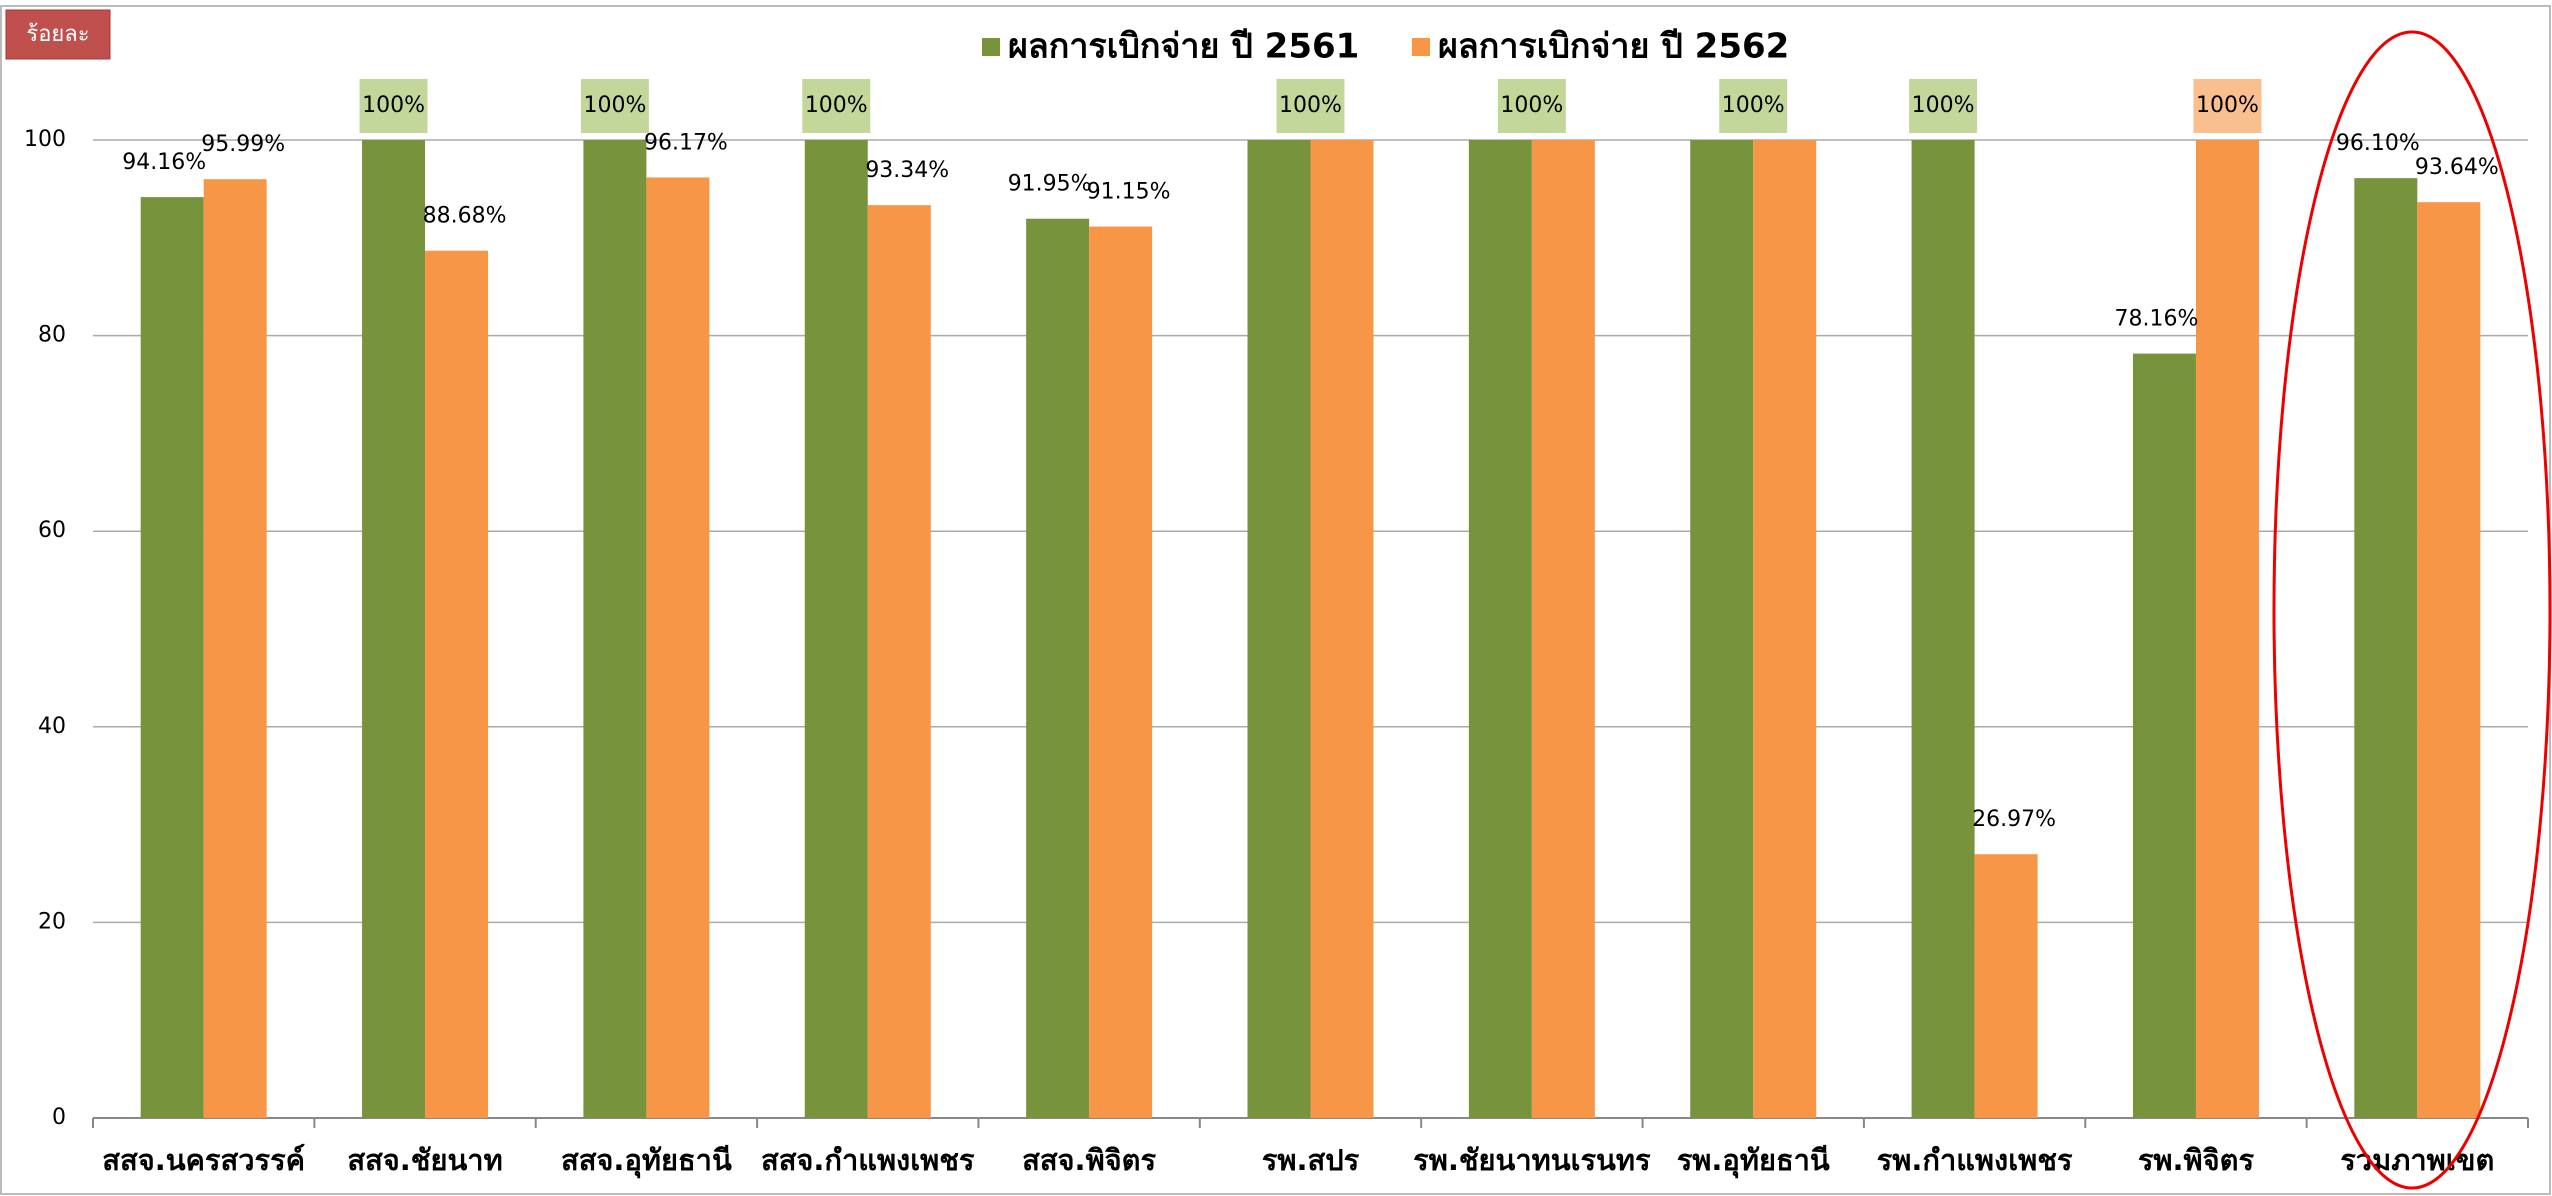  I want to click on x-tick-label: รพ.สปร, so click(1311, 1160).